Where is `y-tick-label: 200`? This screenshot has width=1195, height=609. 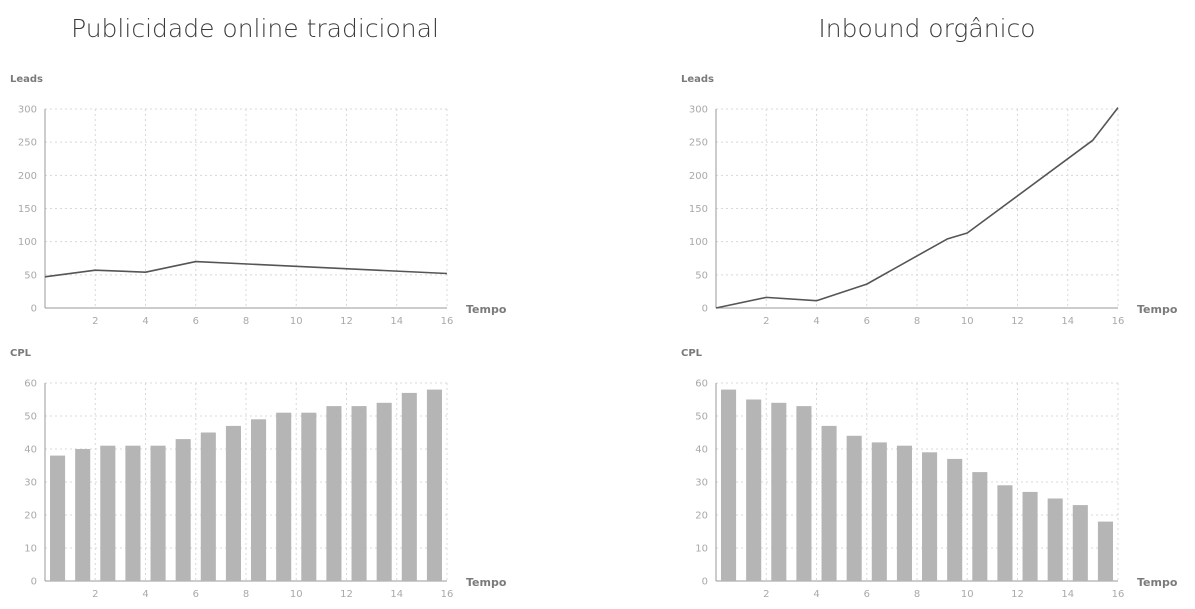
y-tick-label: 200 is located at coordinates (698, 176).